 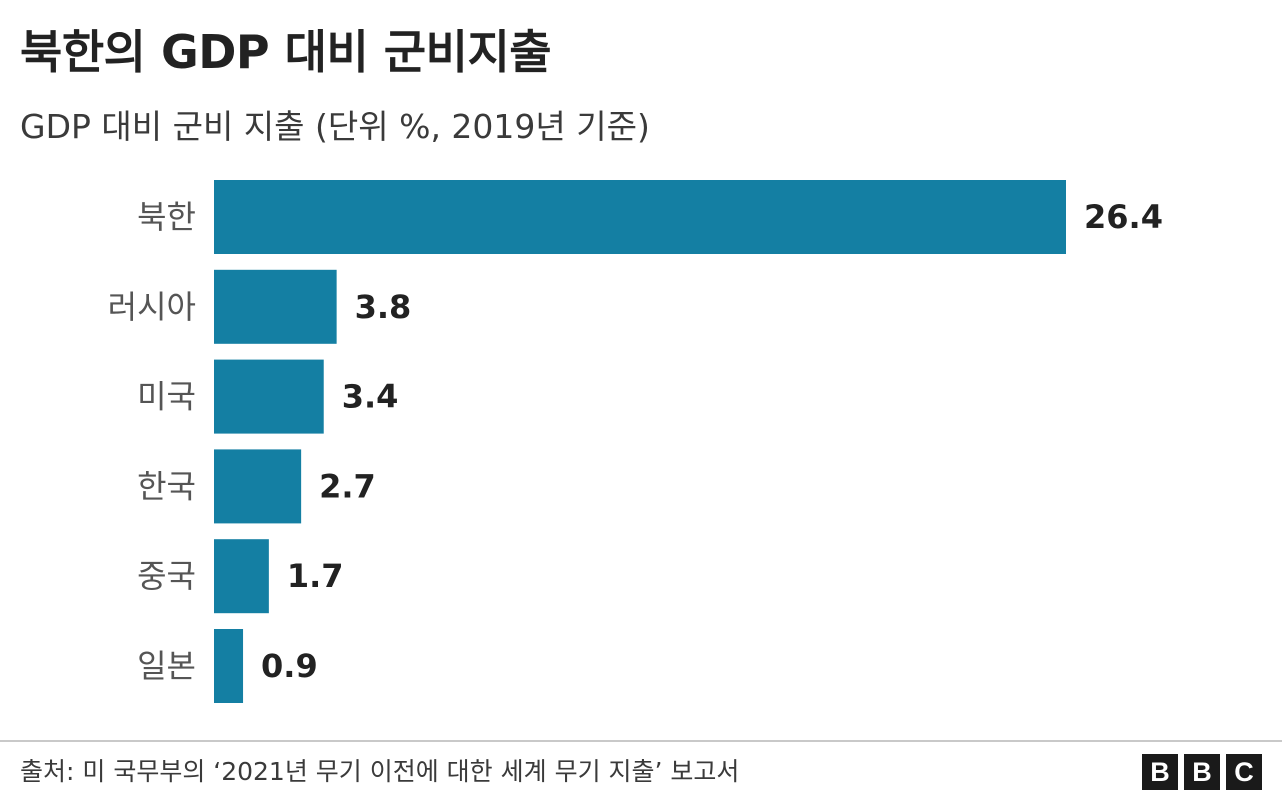 What do you see at coordinates (289, 666) in the screenshot?
I see `value-label-5: 0.9` at bounding box center [289, 666].